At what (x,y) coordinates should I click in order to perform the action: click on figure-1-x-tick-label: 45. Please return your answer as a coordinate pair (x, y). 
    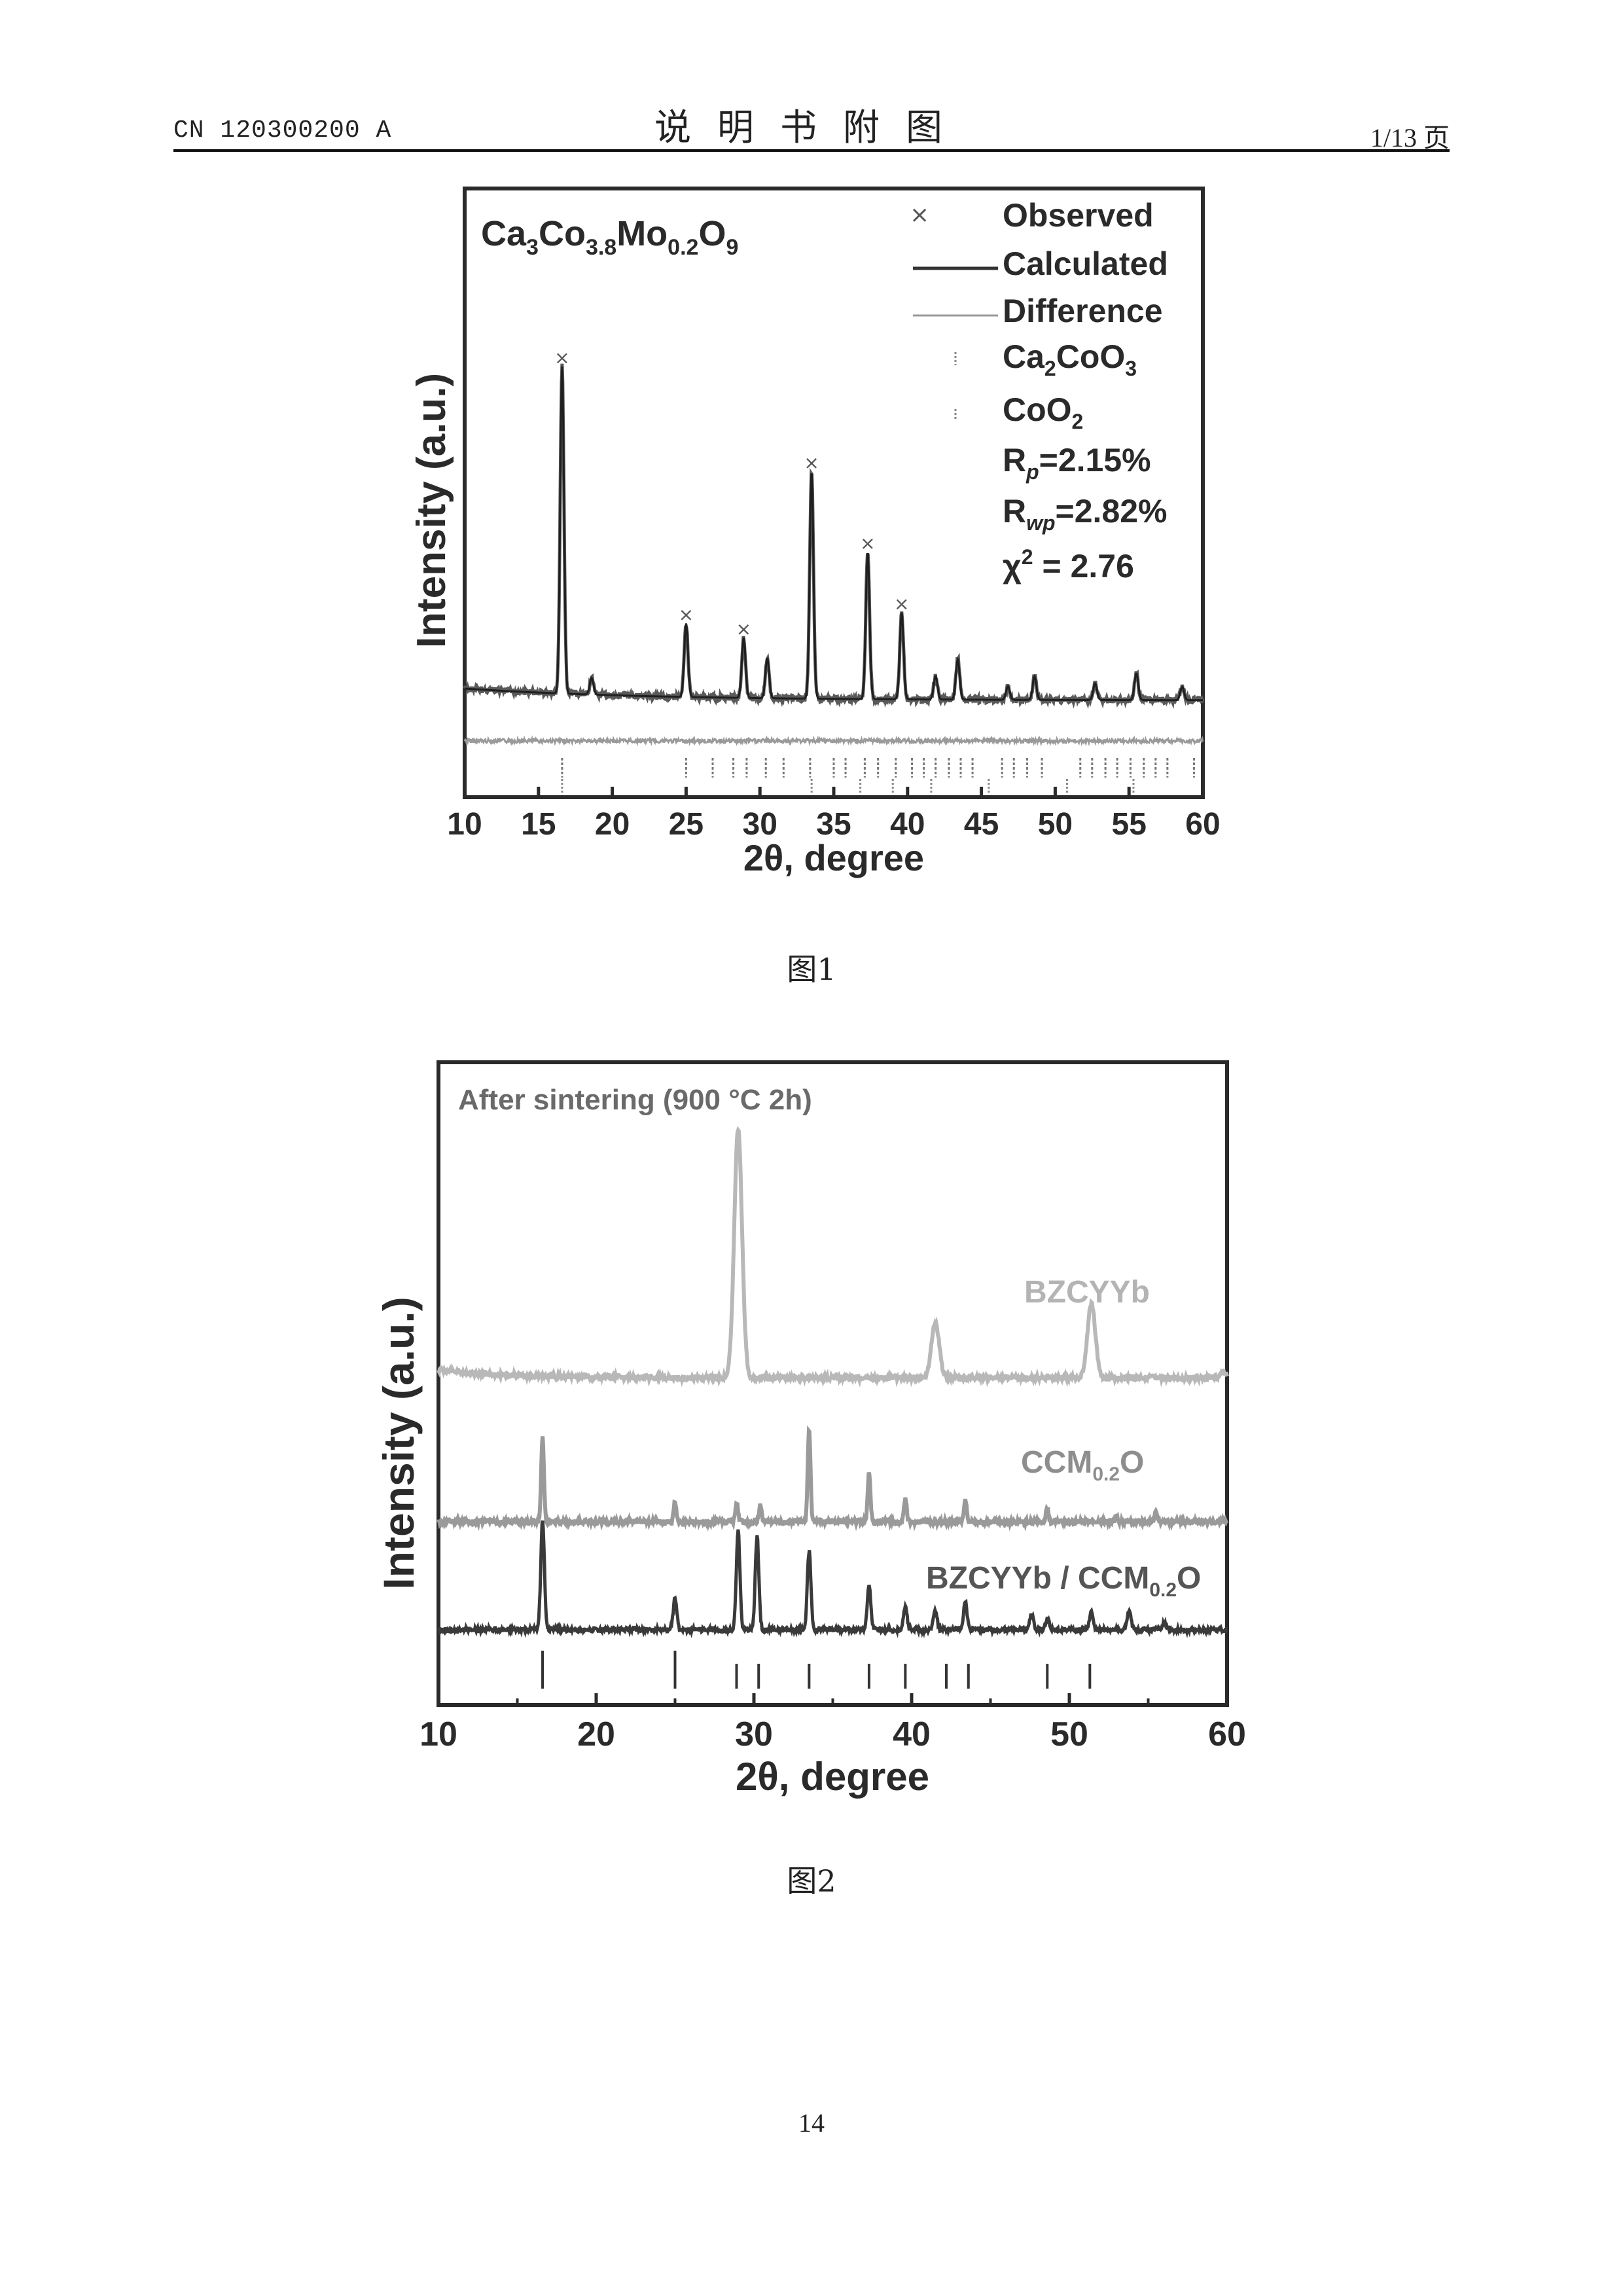
    Looking at the image, I should click on (981, 824).